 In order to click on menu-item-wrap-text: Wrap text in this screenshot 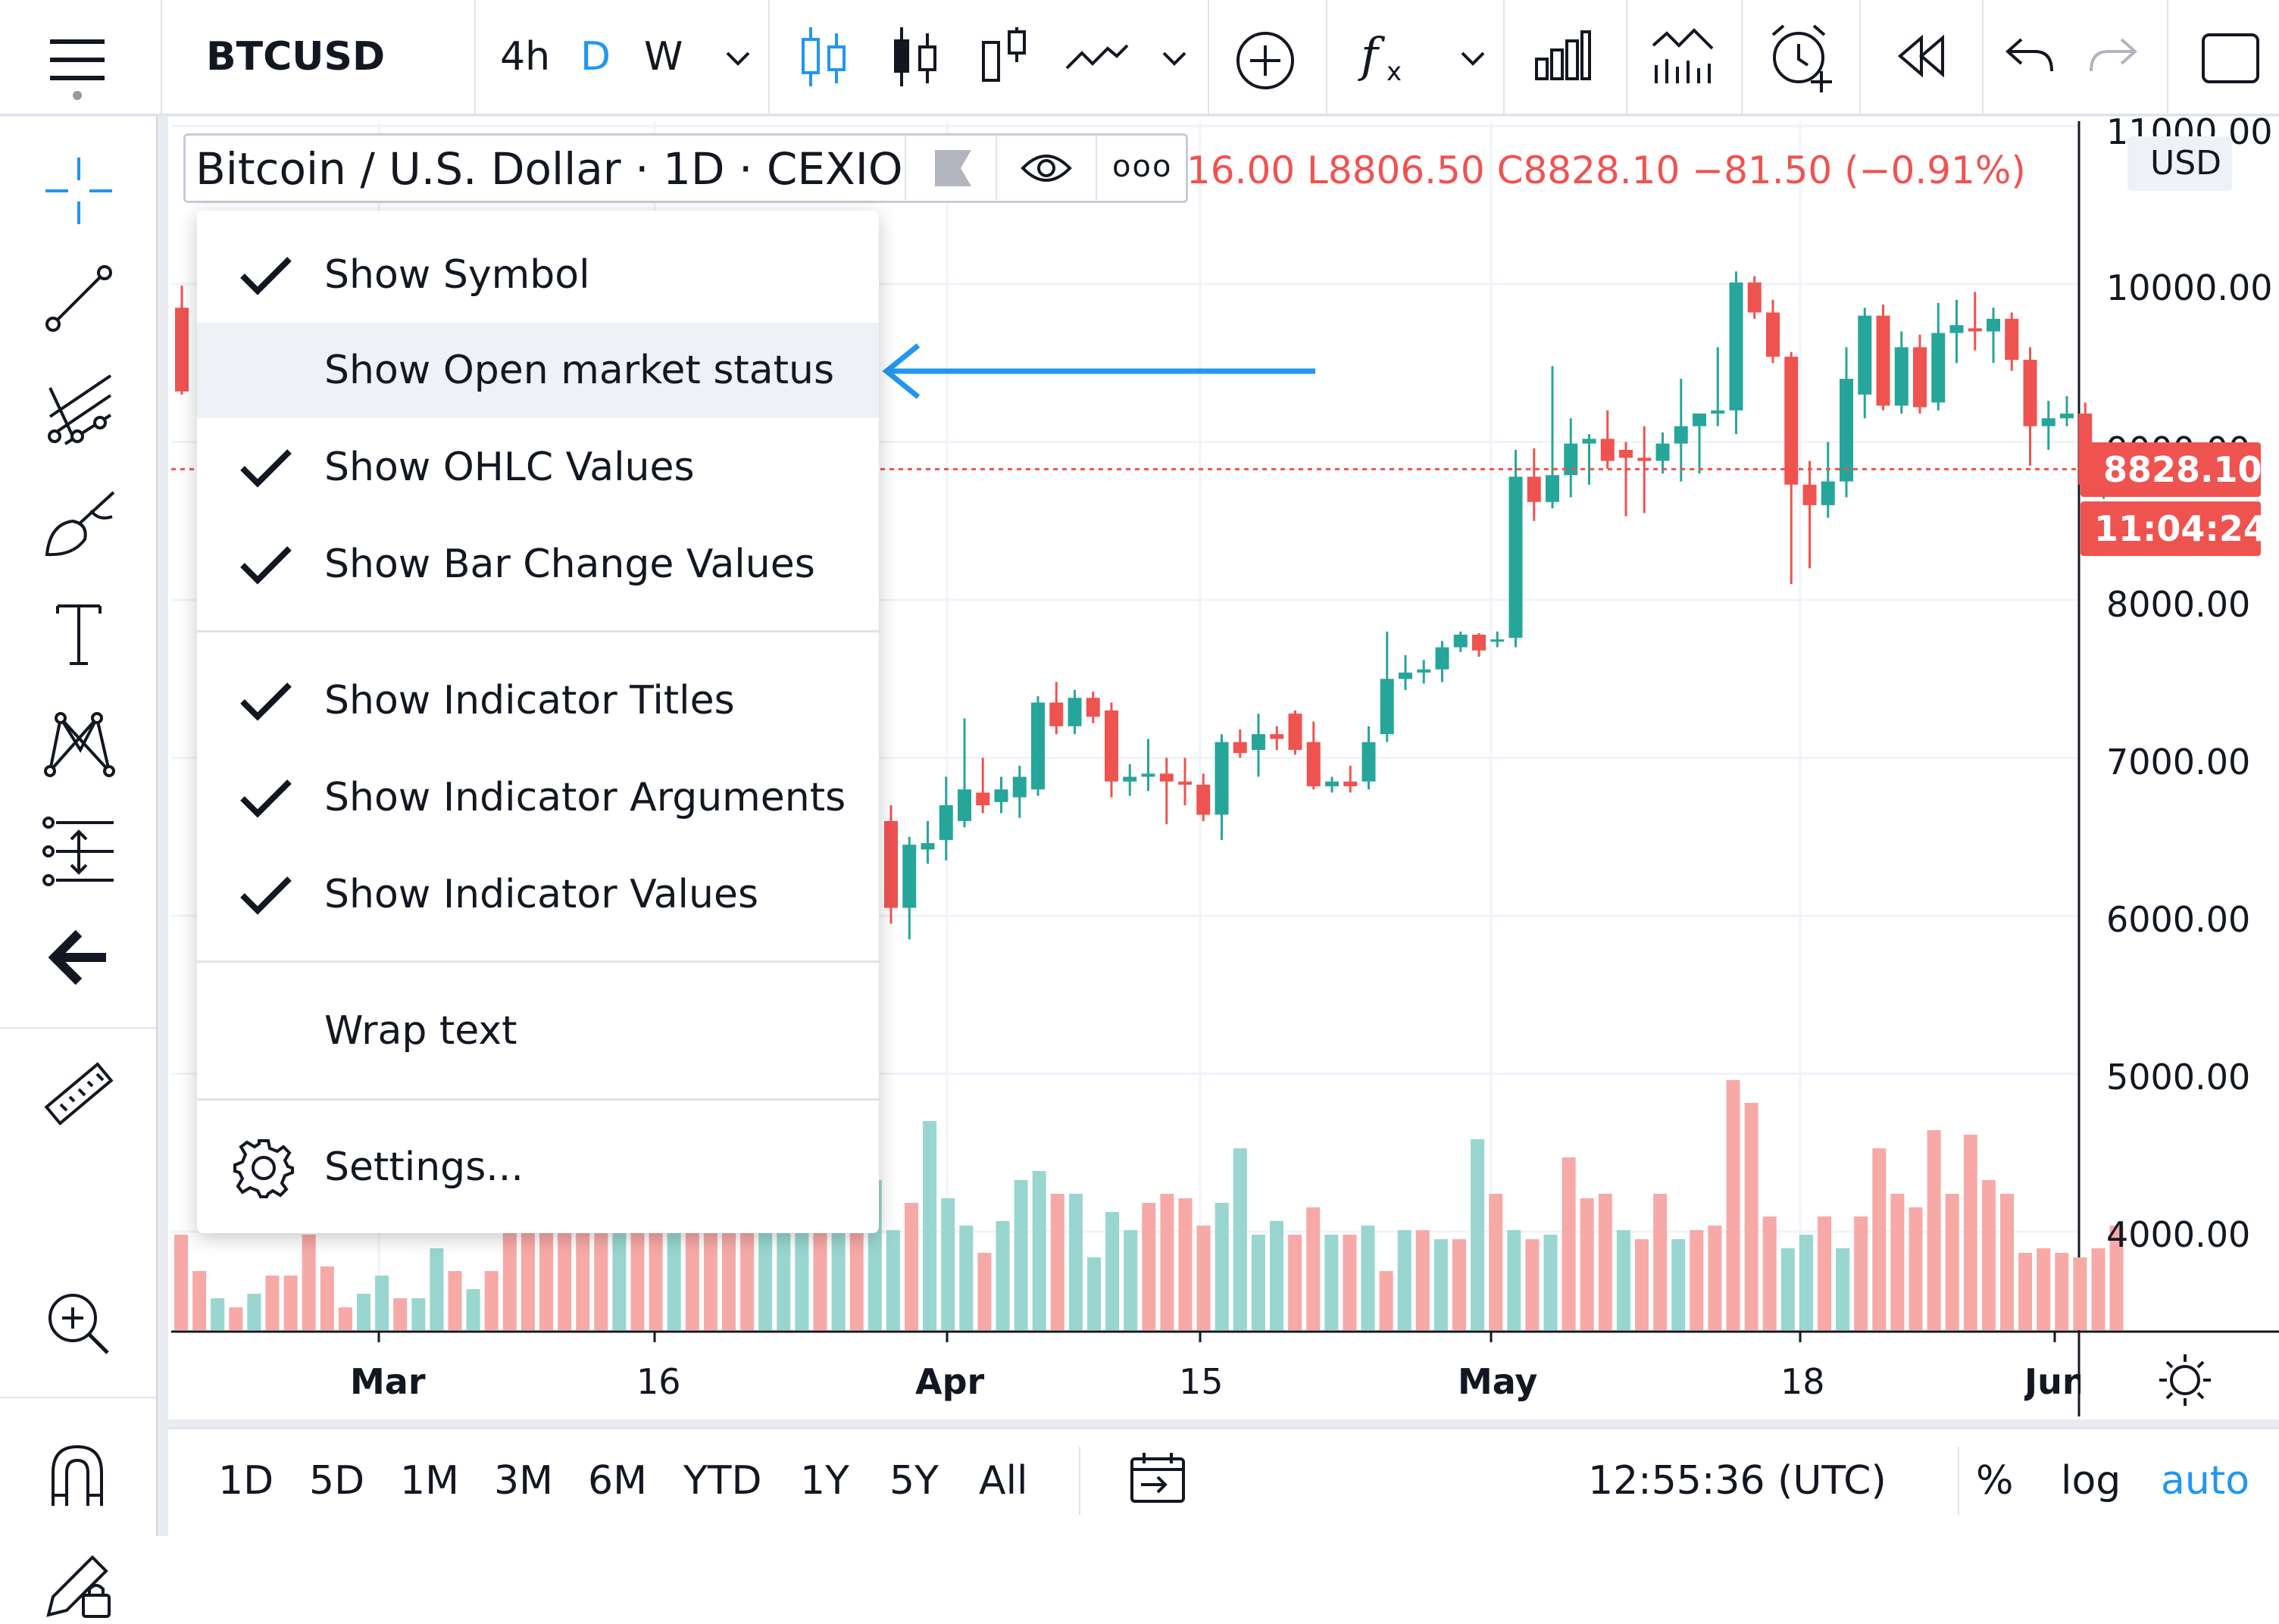, I will do `click(538, 1031)`.